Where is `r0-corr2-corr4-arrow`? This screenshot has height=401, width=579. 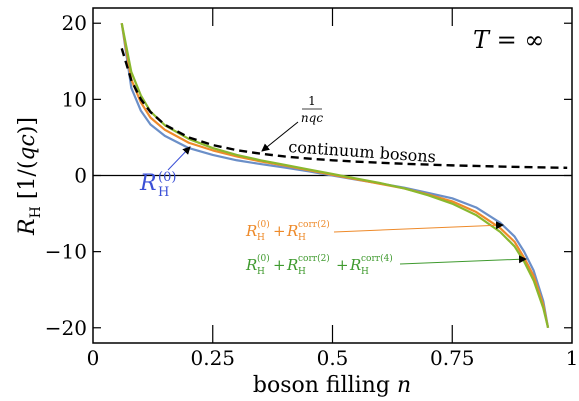 r0-corr2-corr4-arrow is located at coordinates (463, 260).